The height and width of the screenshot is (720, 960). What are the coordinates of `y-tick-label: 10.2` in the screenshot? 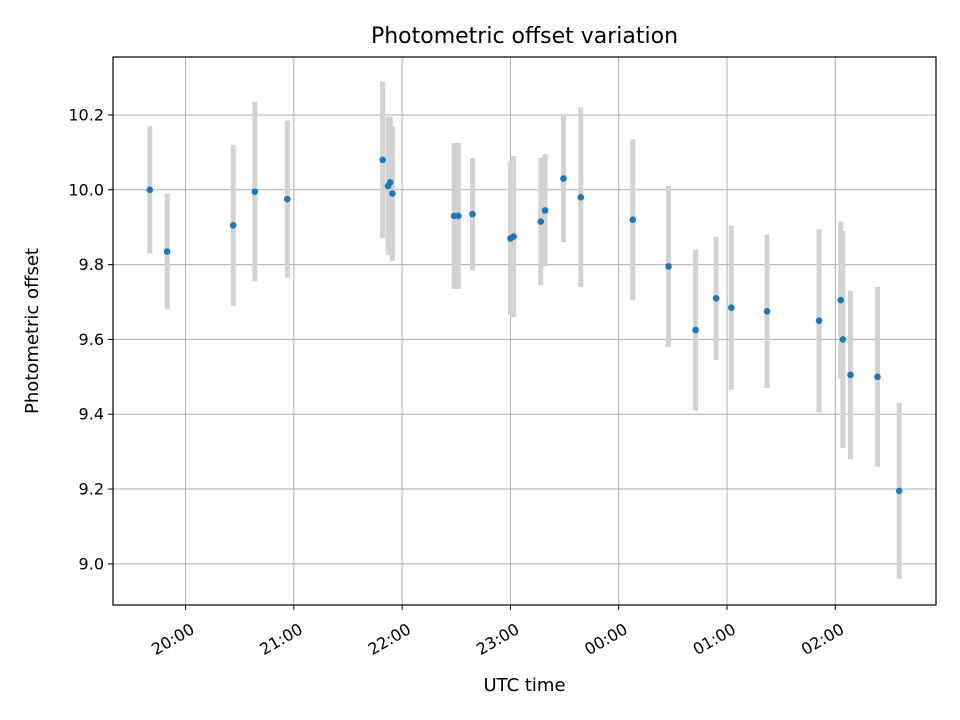 It's located at (86, 114).